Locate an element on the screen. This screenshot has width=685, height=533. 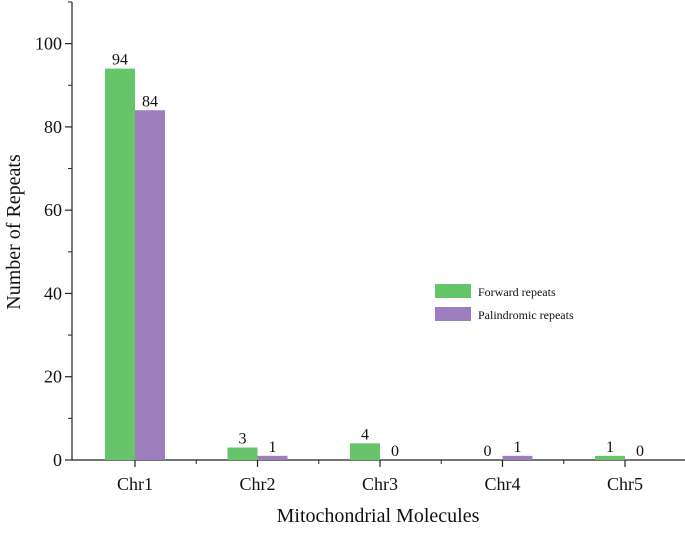
legend-label-palindromic-repeats: Palindromic repeats is located at coordinates (526, 315).